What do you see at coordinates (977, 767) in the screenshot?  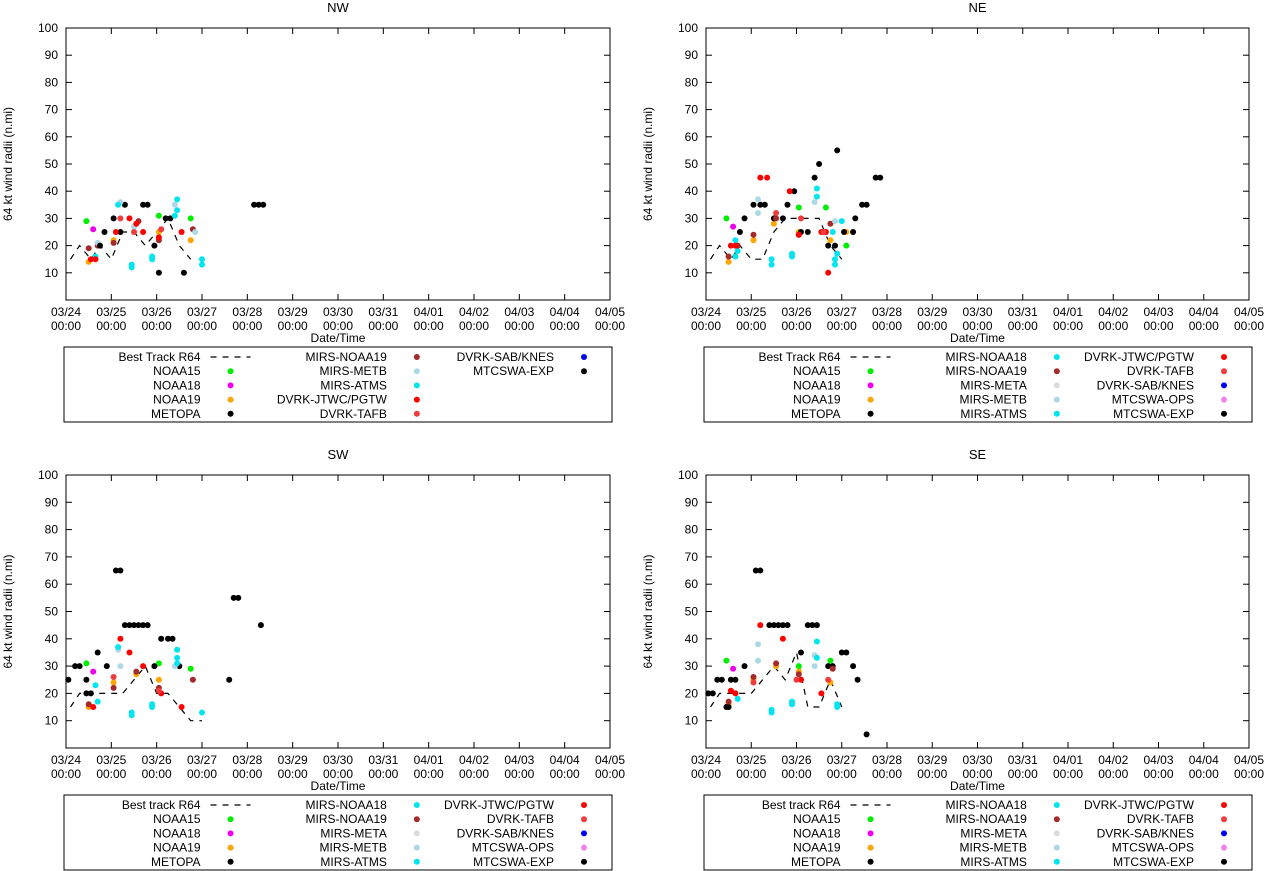 I see `x-tick-label: 03/30 00:00` at bounding box center [977, 767].